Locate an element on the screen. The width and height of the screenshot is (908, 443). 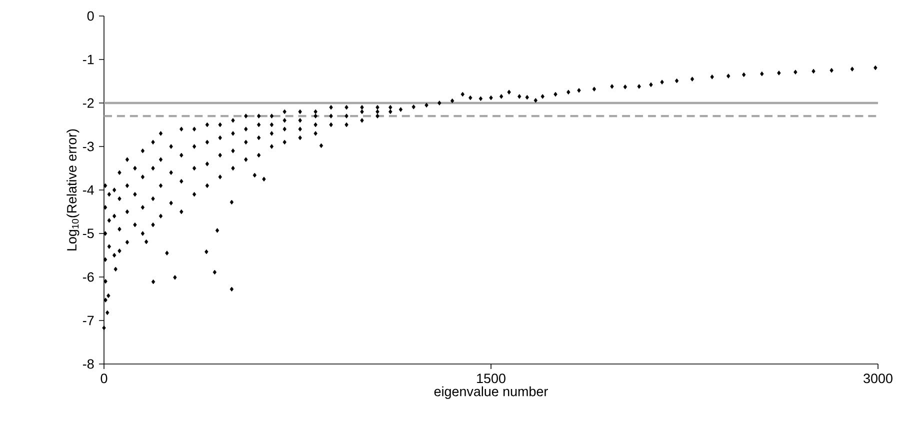
y-tick-label: -6 is located at coordinates (88, 277).